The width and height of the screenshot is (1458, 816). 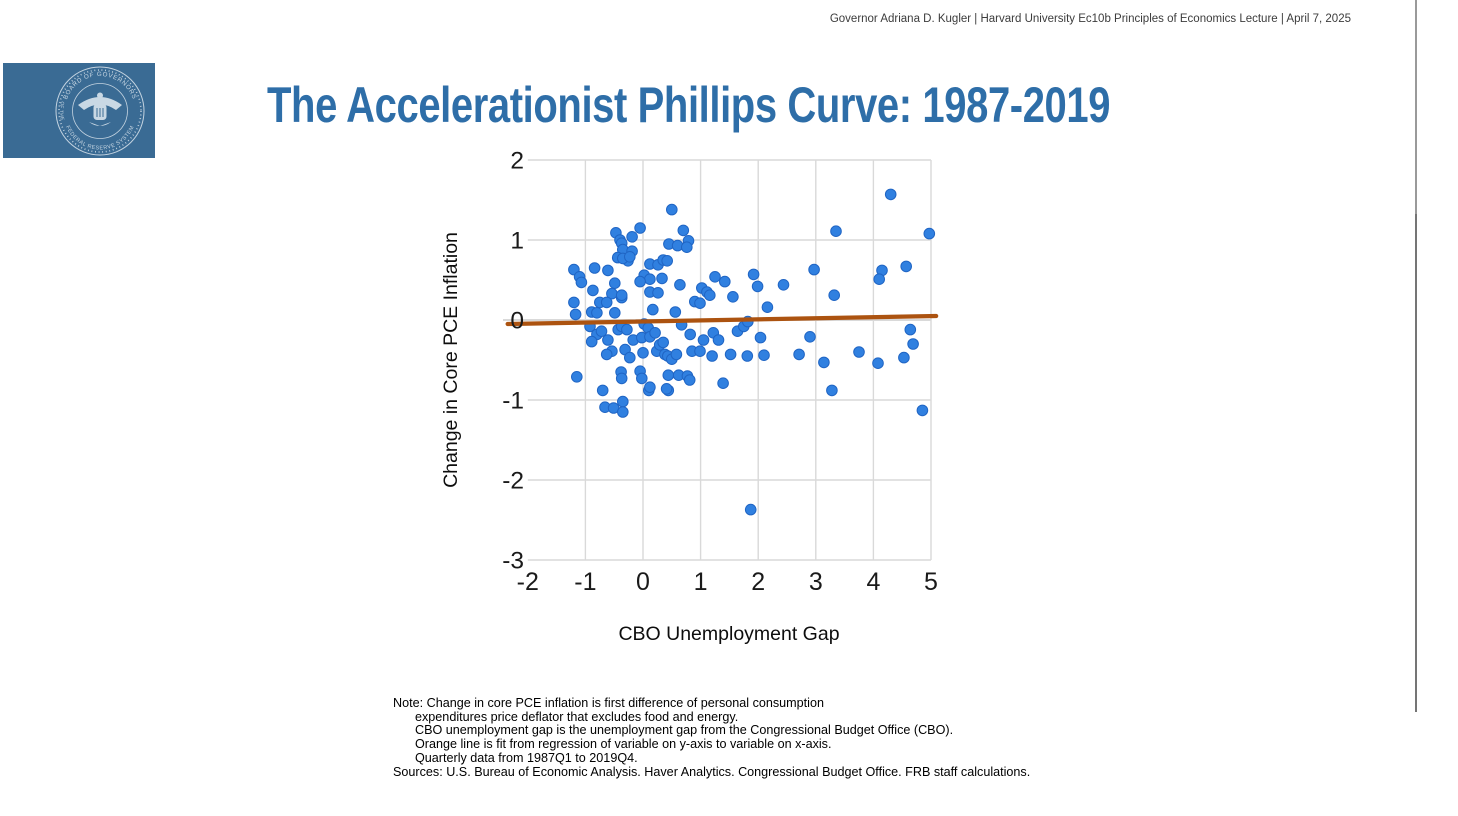 I want to click on x-tick-label: -2, so click(x=528, y=582).